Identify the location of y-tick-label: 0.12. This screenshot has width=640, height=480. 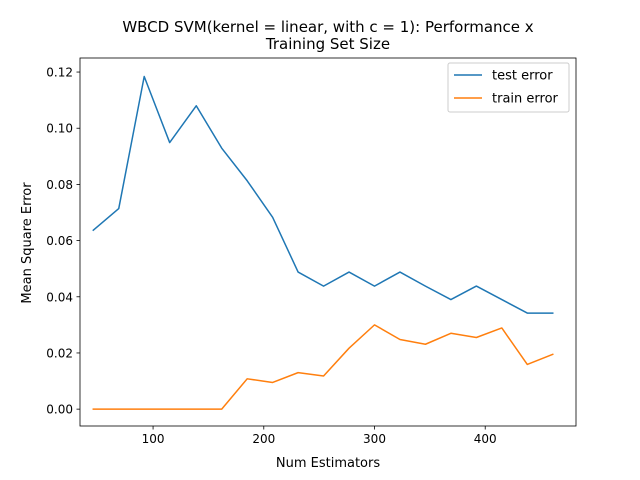
(59, 73).